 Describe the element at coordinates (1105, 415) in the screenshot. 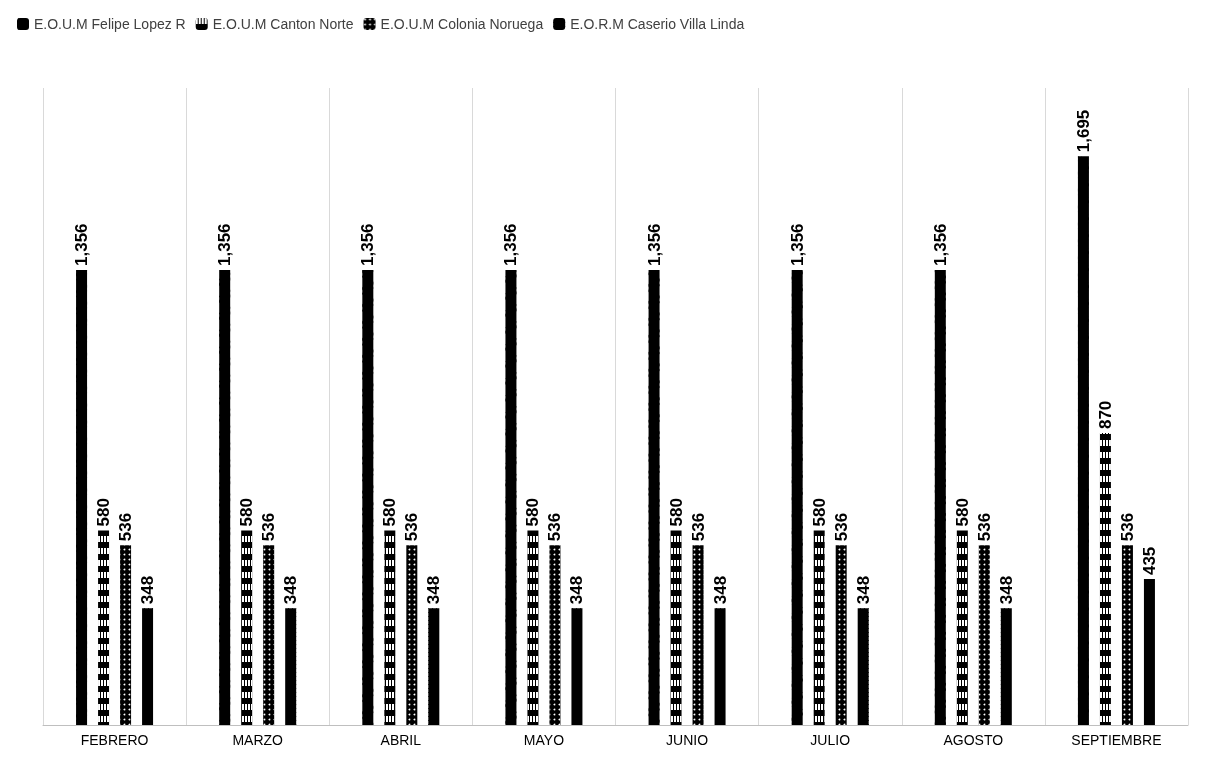

I see `data-label: 870` at that location.